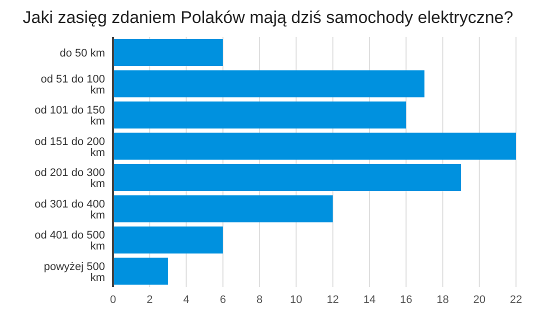 The width and height of the screenshot is (536, 332). I want to click on x-tick-label: 12, so click(332, 300).